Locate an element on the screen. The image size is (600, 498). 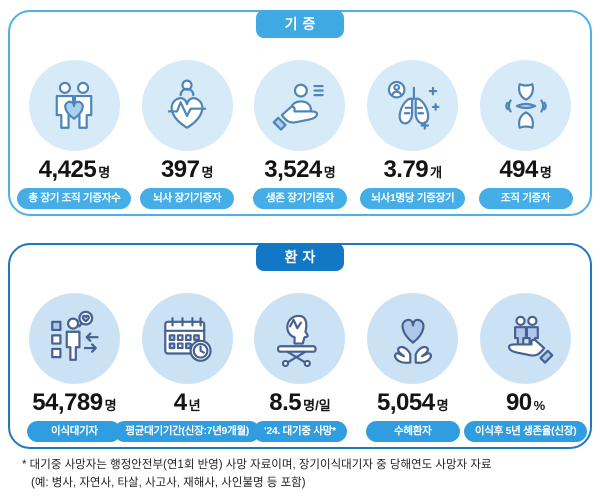
stat-label: 이식대기자 is located at coordinates (74, 431).